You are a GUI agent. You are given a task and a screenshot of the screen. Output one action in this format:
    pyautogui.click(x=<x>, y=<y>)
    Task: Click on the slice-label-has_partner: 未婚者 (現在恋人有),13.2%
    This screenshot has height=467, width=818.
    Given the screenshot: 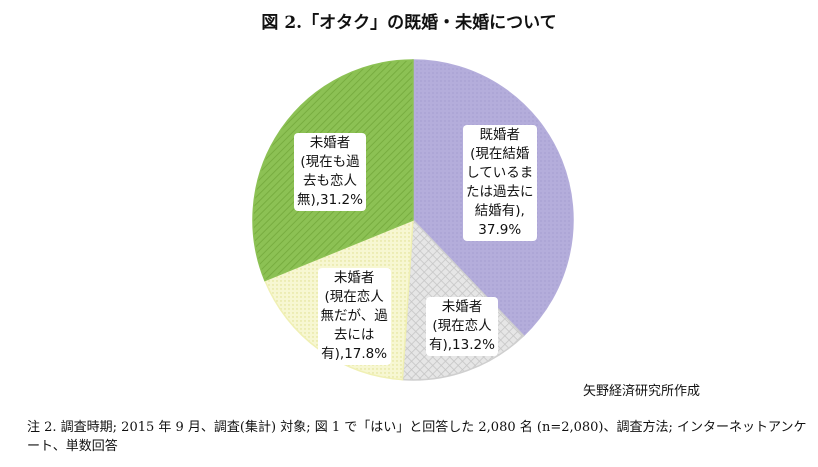 What is the action you would take?
    pyautogui.click(x=462, y=326)
    